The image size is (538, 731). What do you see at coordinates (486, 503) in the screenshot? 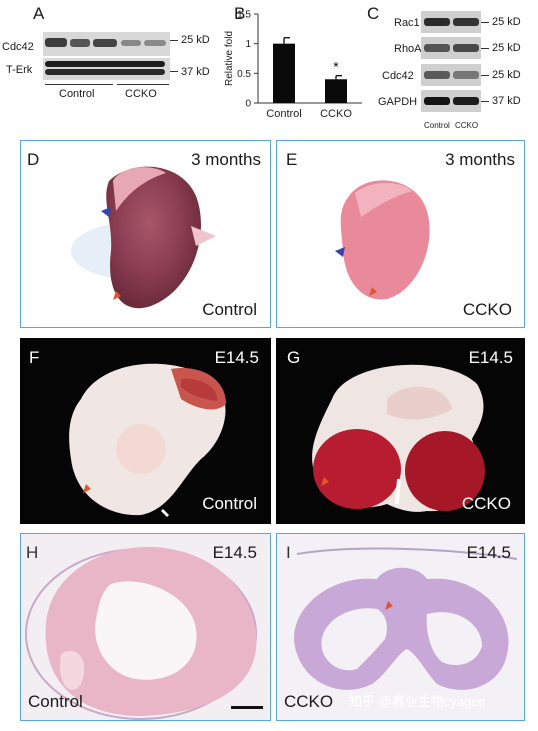
I see `panel-g-genotype: CCKO` at bounding box center [486, 503].